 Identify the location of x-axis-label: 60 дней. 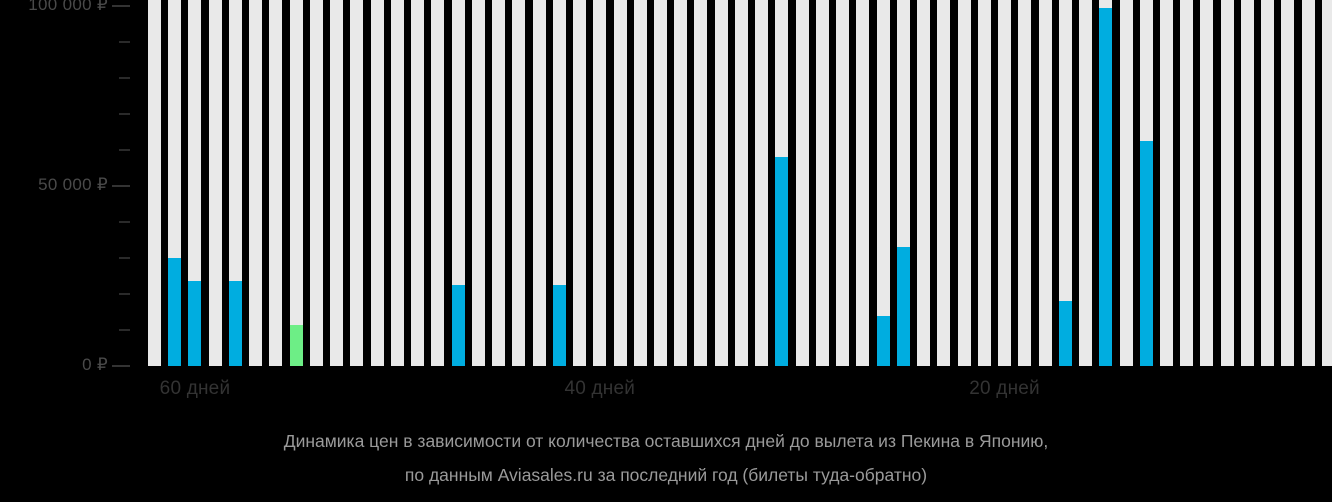
(195, 388).